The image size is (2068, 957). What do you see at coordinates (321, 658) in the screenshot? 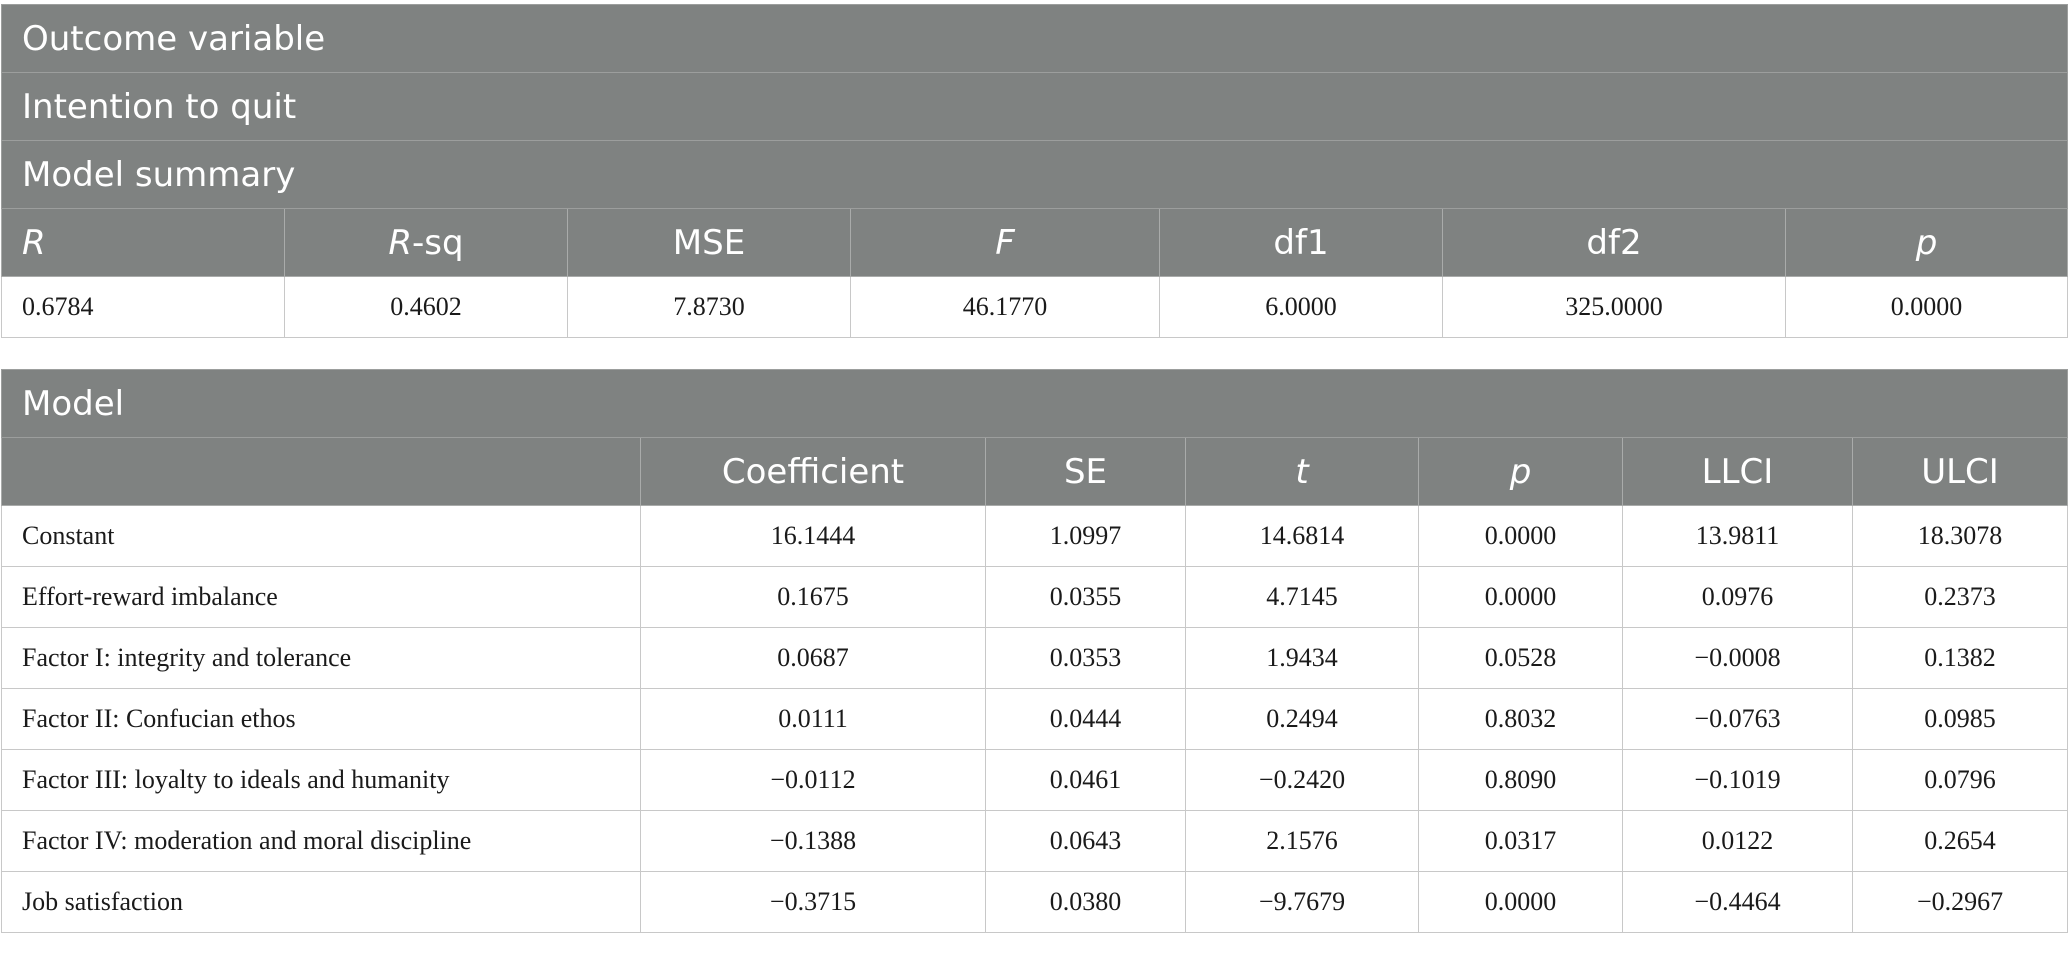
I see `cell-predictor: Factor I: integrity and tolerance` at bounding box center [321, 658].